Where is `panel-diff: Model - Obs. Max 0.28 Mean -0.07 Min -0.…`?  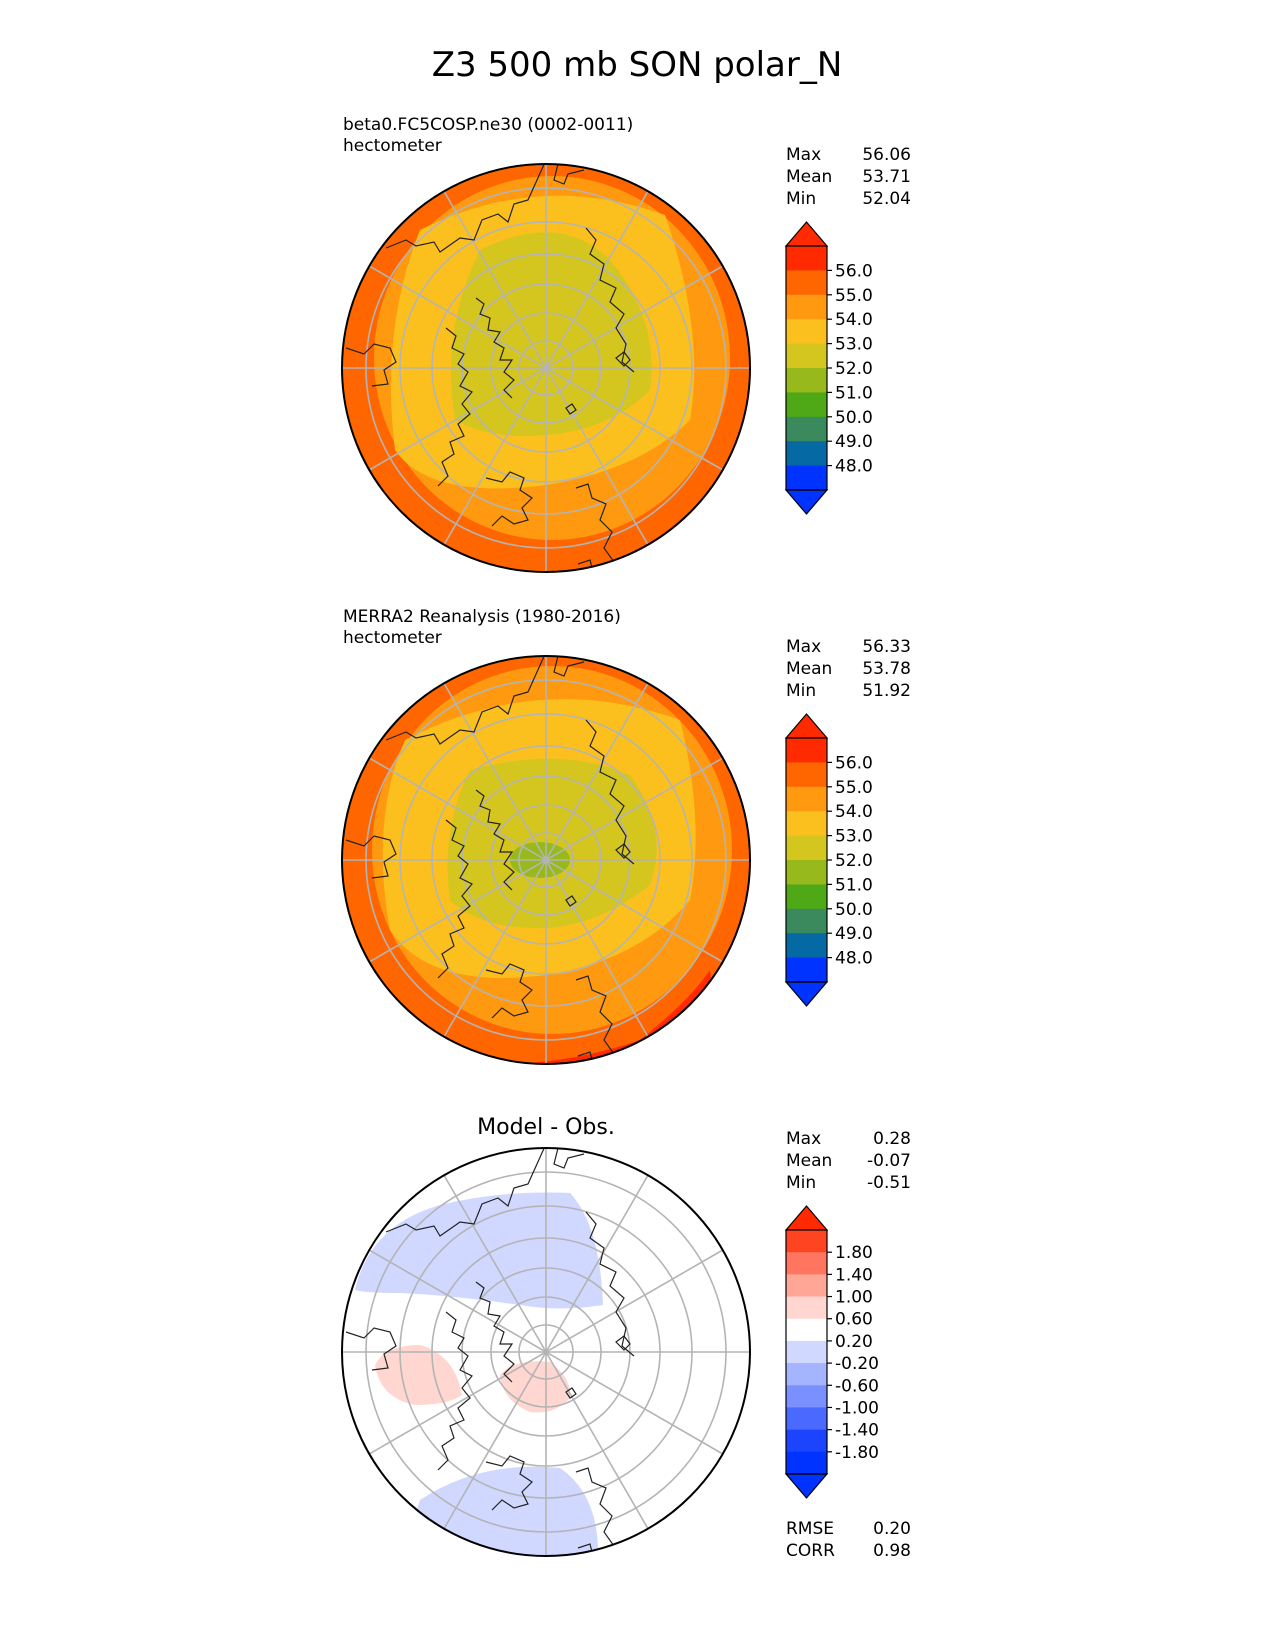 panel-diff: Model - Obs. Max 0.28 Mean -0.07 Min -0.… is located at coordinates (626, 1338).